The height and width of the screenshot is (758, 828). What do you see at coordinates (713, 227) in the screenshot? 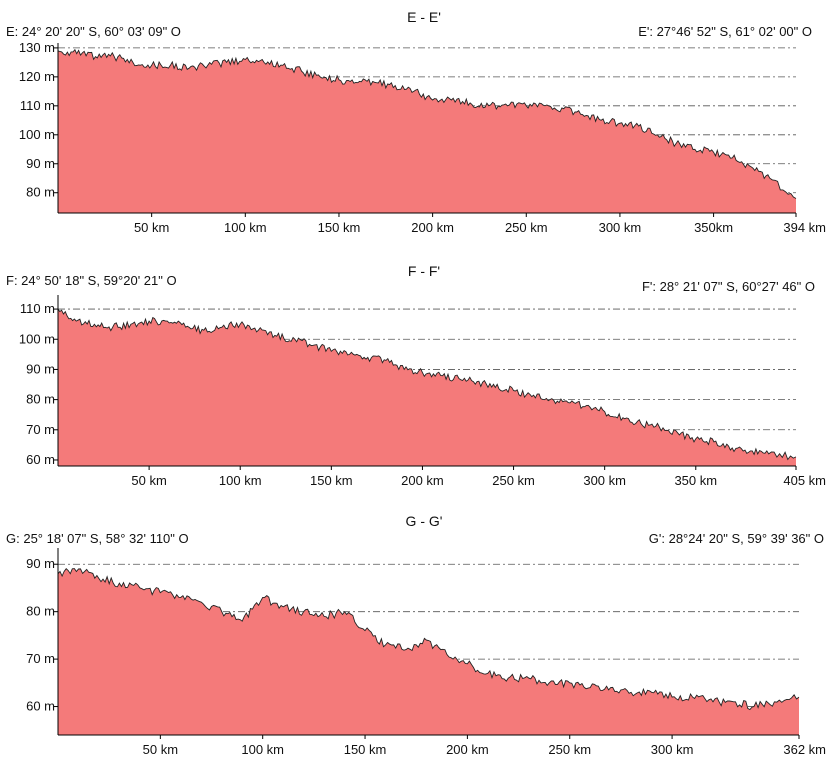
I see `x-tick-label: 350km` at bounding box center [713, 227].